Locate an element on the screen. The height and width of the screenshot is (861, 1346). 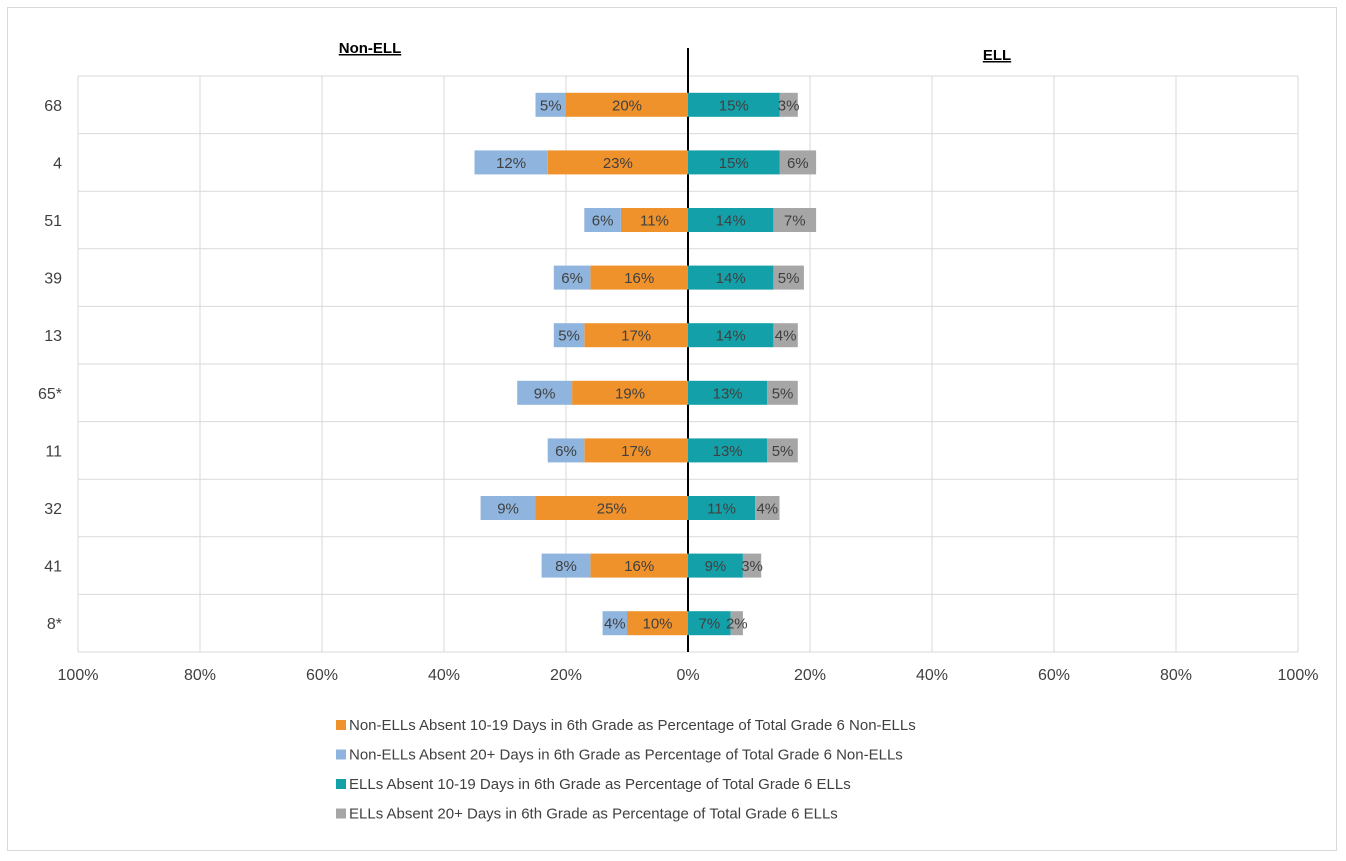
data-label: 8% is located at coordinates (566, 566).